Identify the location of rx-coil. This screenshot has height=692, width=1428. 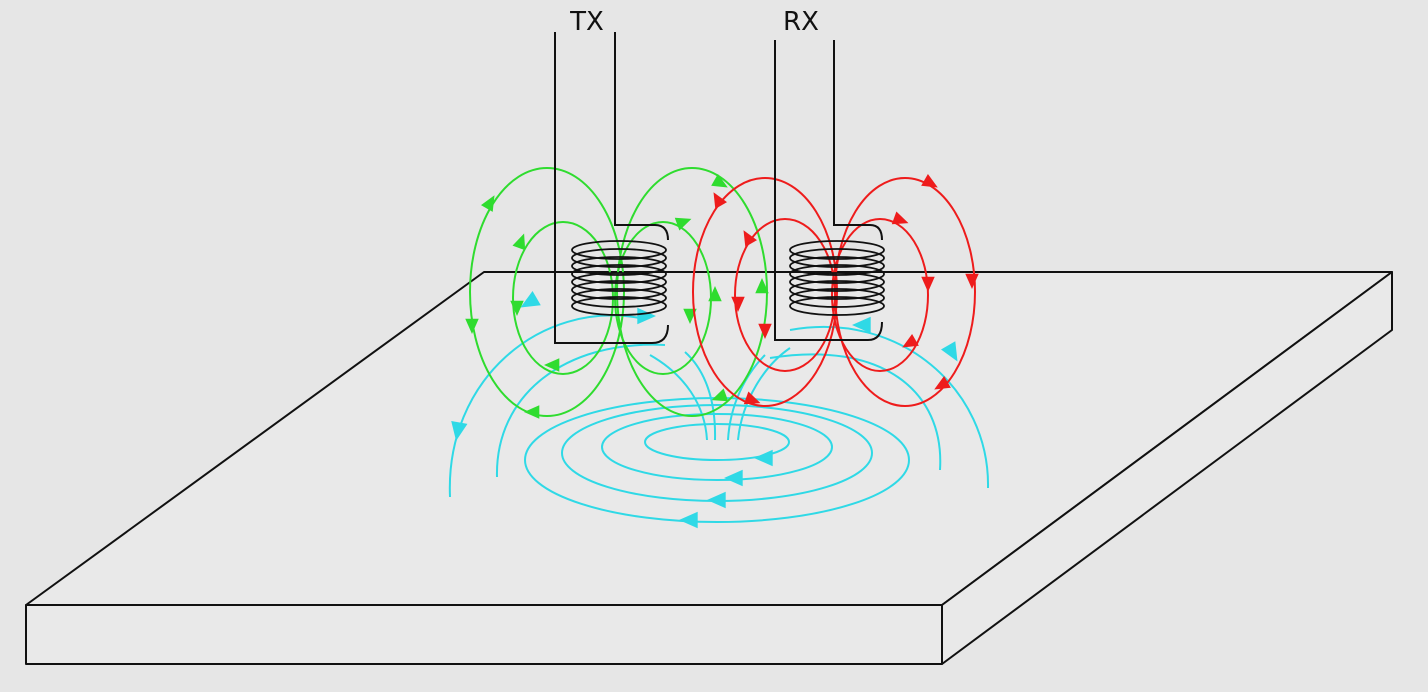
(829, 190).